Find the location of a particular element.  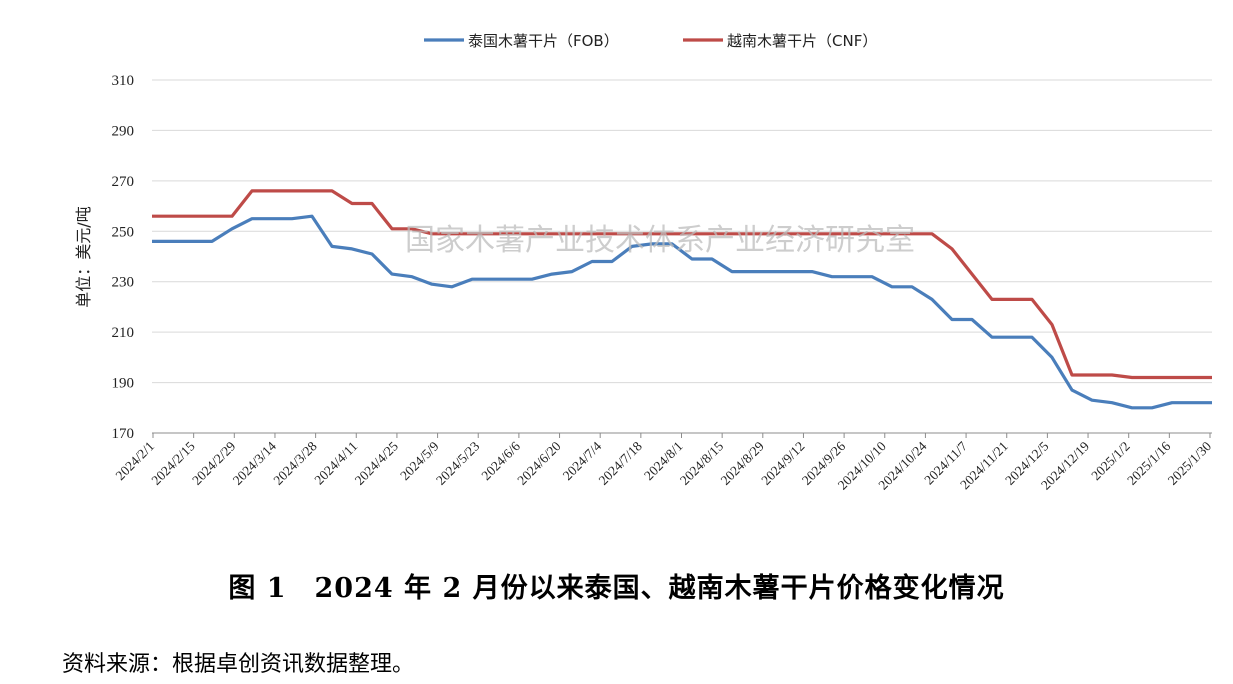

x-tick-label: 2024/7/18 is located at coordinates (620, 462).